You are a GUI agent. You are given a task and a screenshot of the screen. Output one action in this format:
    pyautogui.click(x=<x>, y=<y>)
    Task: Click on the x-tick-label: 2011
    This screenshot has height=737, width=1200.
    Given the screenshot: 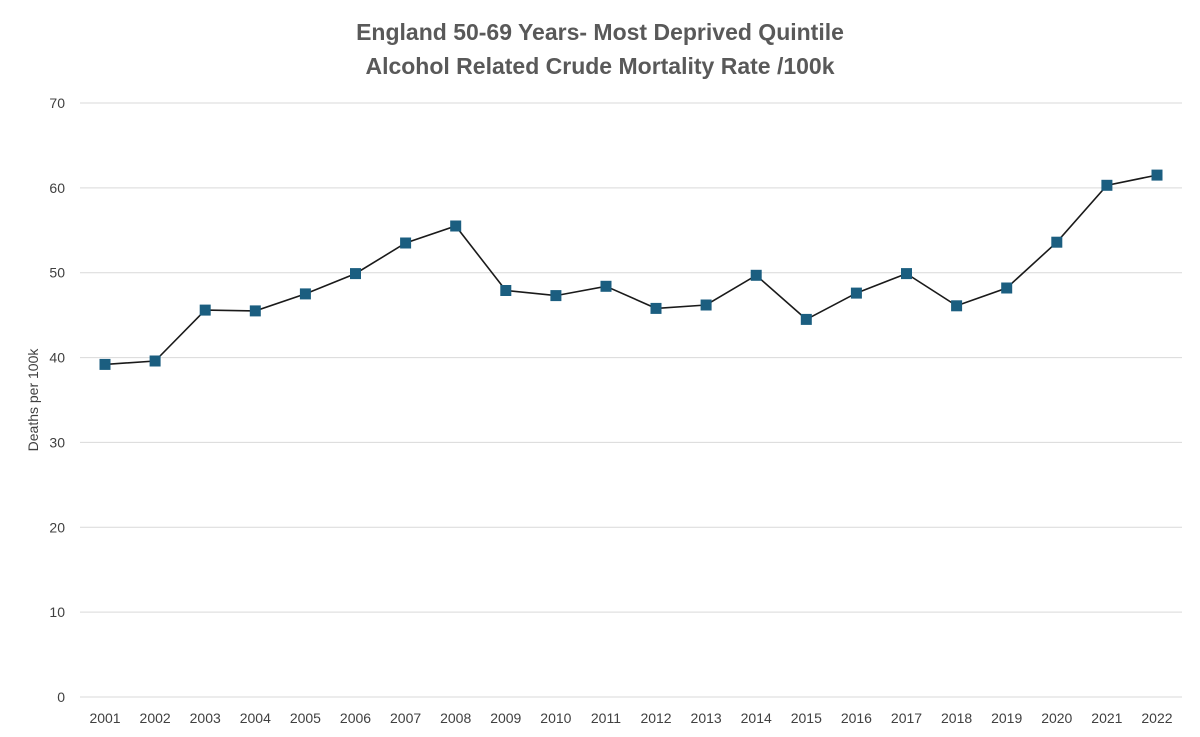 What is the action you would take?
    pyautogui.click(x=606, y=718)
    